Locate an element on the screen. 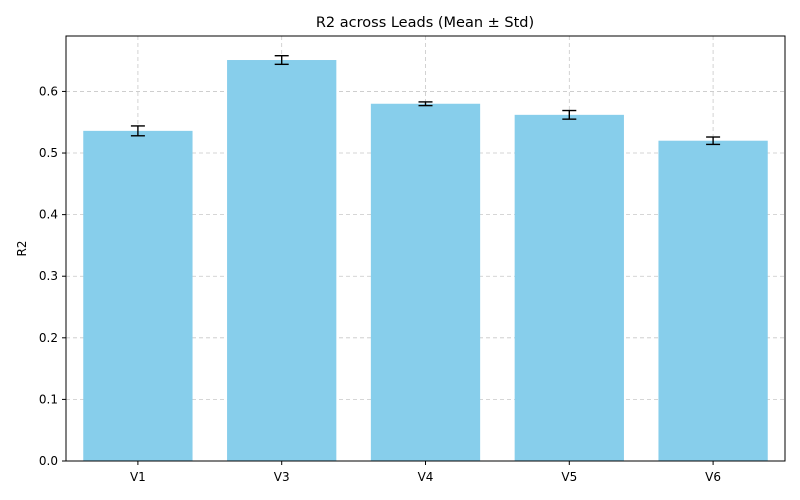 This screenshot has width=800, height=500. chart-title: R2 across Leads (Mean ± Std) is located at coordinates (425, 23).